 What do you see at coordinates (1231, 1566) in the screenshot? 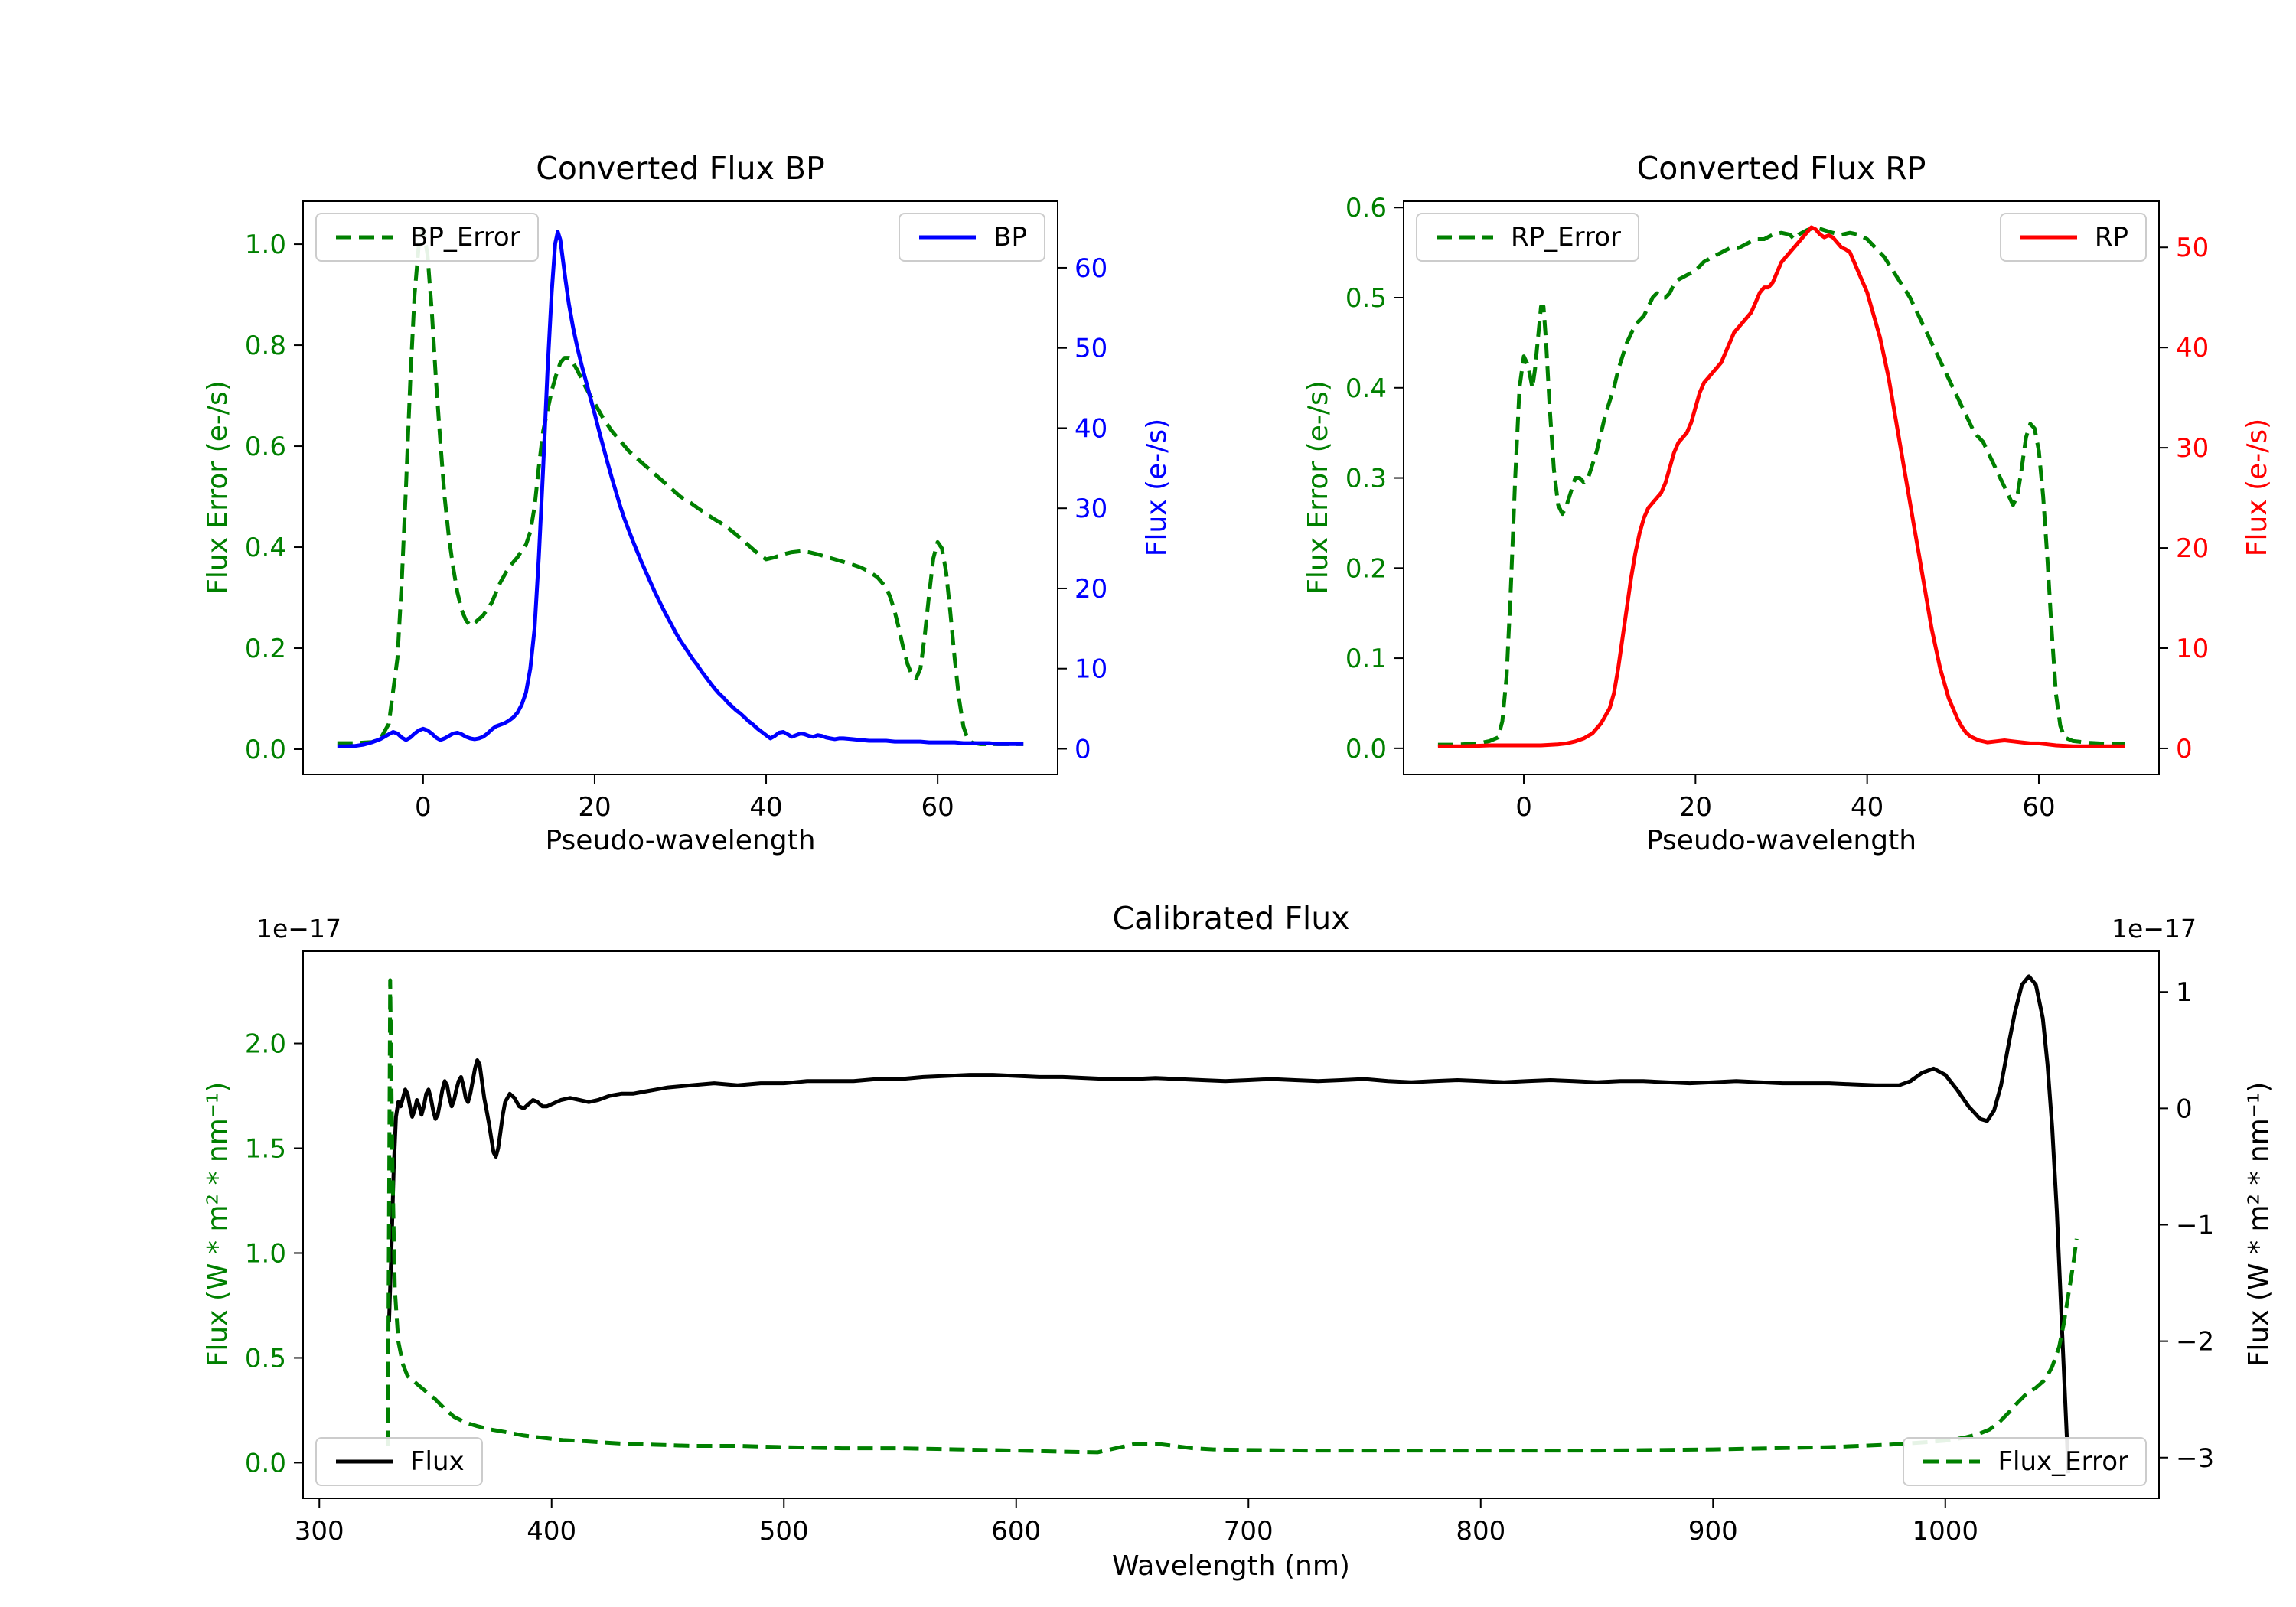
I see `calibrated-xaxis-label: Wavelength (nm)` at bounding box center [1231, 1566].